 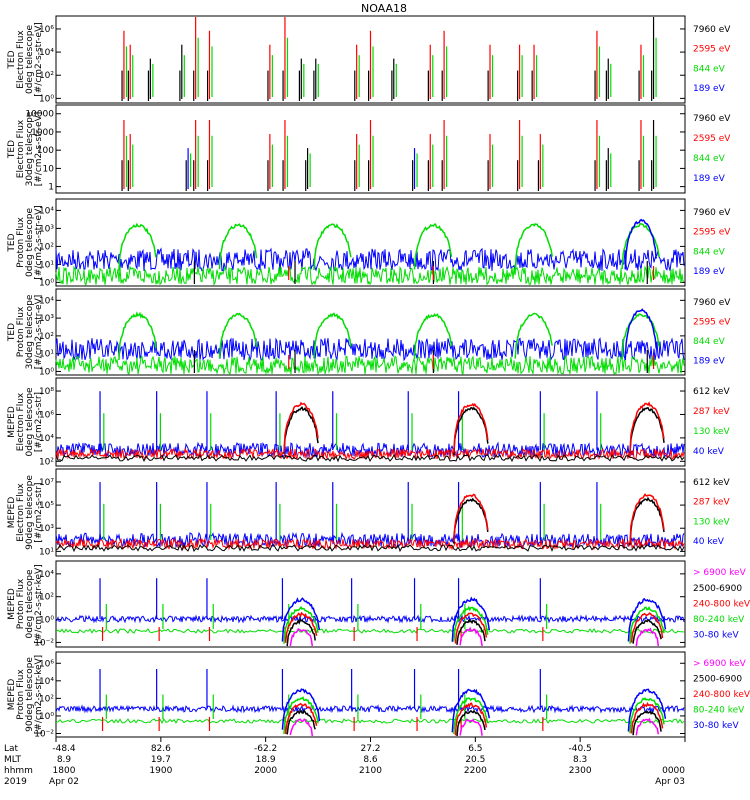 What do you see at coordinates (265, 749) in the screenshot?
I see `x-tick-label-lat: -62.2` at bounding box center [265, 749].